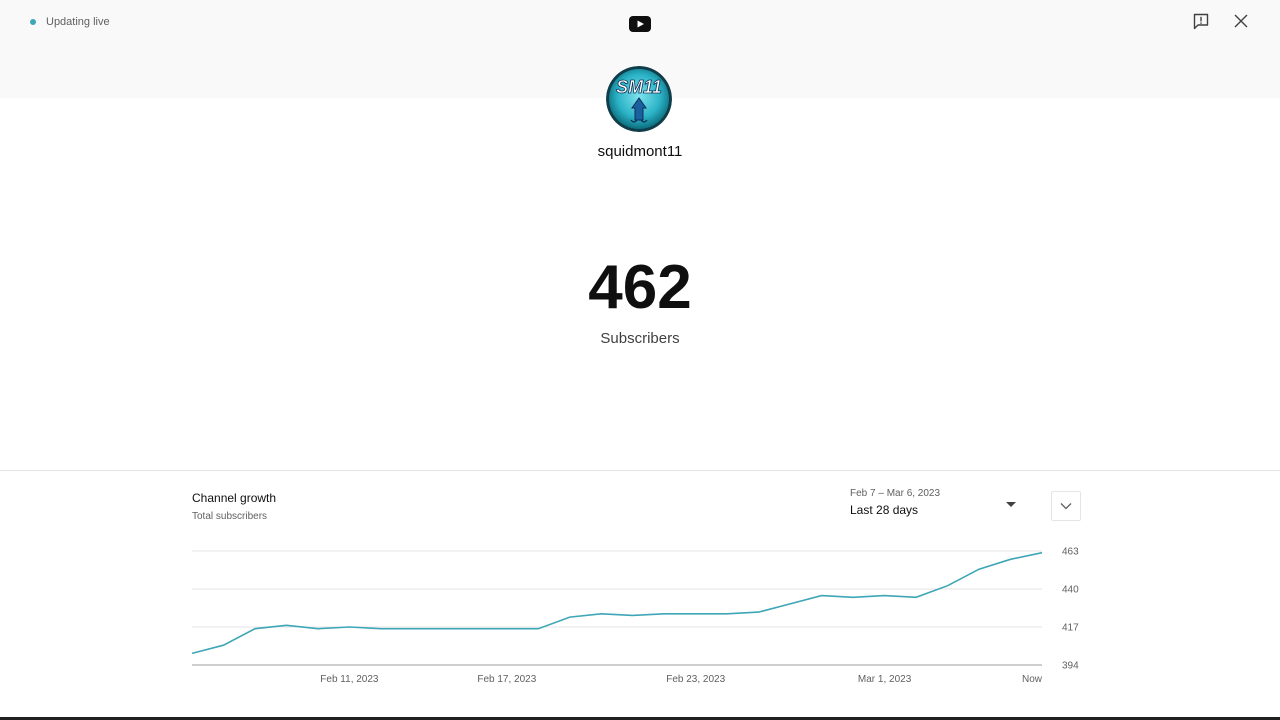 Image resolution: width=1280 pixels, height=720 pixels. I want to click on y-tick-label: 463, so click(1070, 552).